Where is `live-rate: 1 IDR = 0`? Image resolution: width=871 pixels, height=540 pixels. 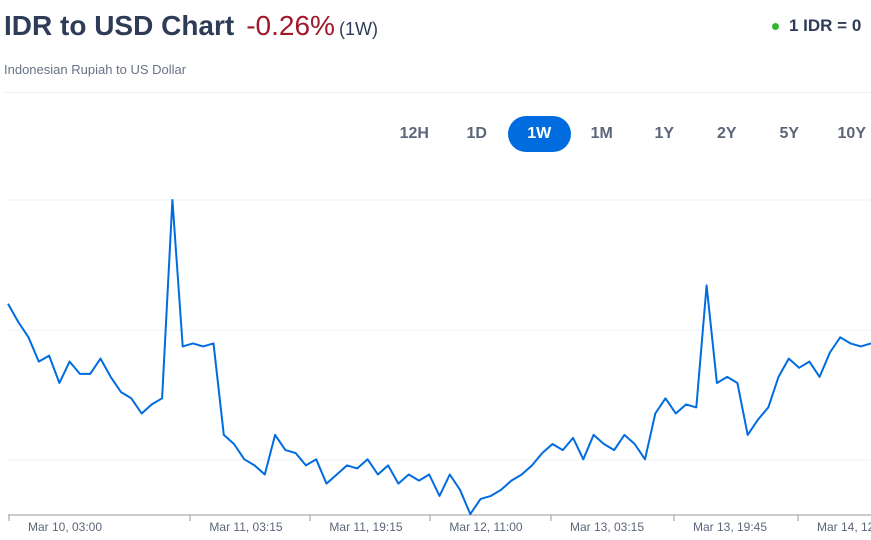 live-rate: 1 IDR = 0 is located at coordinates (816, 26).